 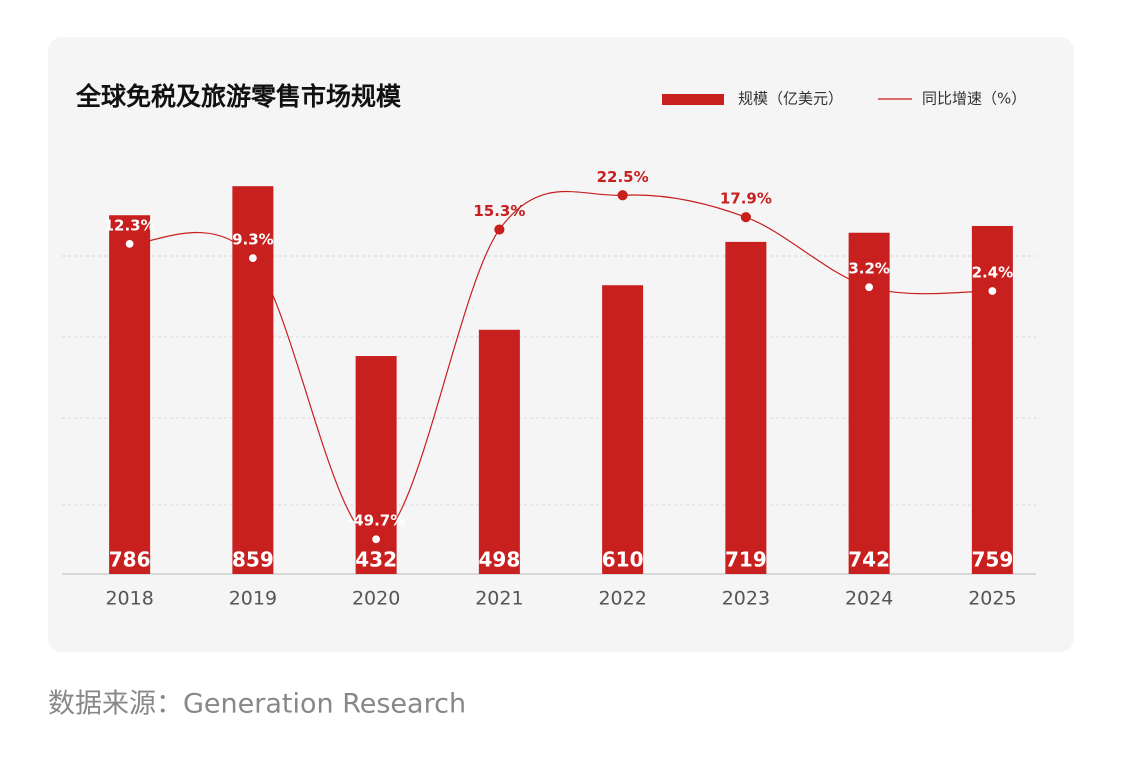 What do you see at coordinates (253, 599) in the screenshot?
I see `x-tick-label: 2019` at bounding box center [253, 599].